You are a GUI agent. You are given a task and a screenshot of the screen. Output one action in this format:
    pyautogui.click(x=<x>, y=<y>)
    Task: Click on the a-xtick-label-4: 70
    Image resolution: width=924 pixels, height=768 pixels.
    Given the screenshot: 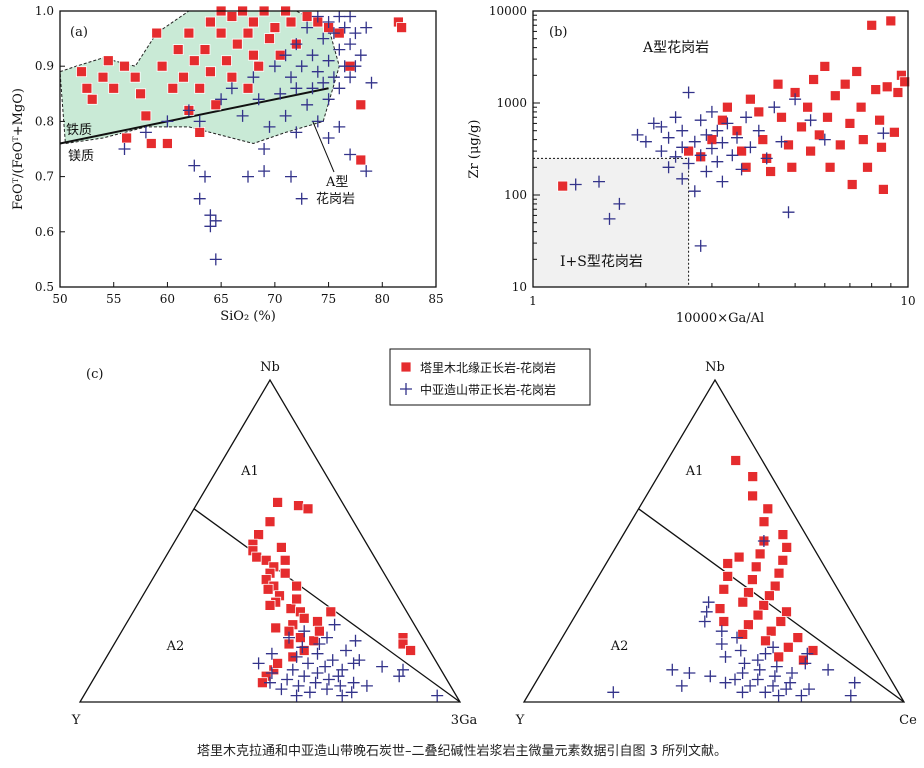 What is the action you would take?
    pyautogui.click(x=274, y=299)
    